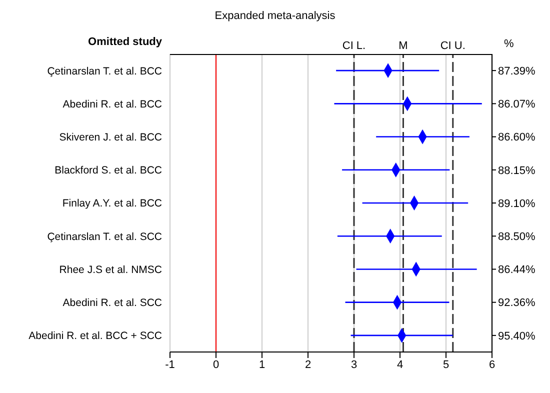 This screenshot has width=550, height=393. I want to click on y-axis-title: Omitted study, so click(124, 42).